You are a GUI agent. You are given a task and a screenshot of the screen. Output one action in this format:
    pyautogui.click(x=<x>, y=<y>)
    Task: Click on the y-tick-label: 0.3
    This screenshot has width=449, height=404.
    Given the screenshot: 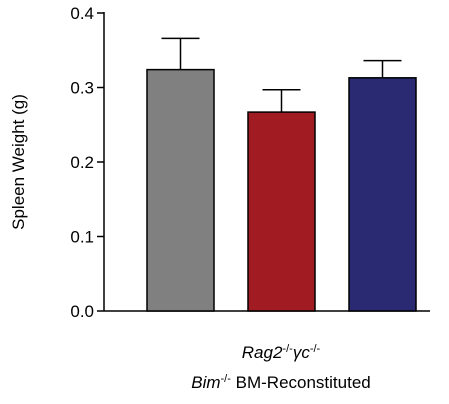 What is the action you would take?
    pyautogui.click(x=82, y=88)
    